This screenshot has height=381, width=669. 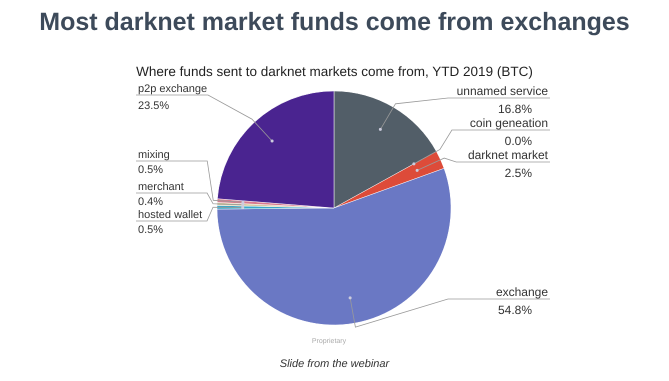 I want to click on data-label: 16.8%, so click(x=515, y=109).